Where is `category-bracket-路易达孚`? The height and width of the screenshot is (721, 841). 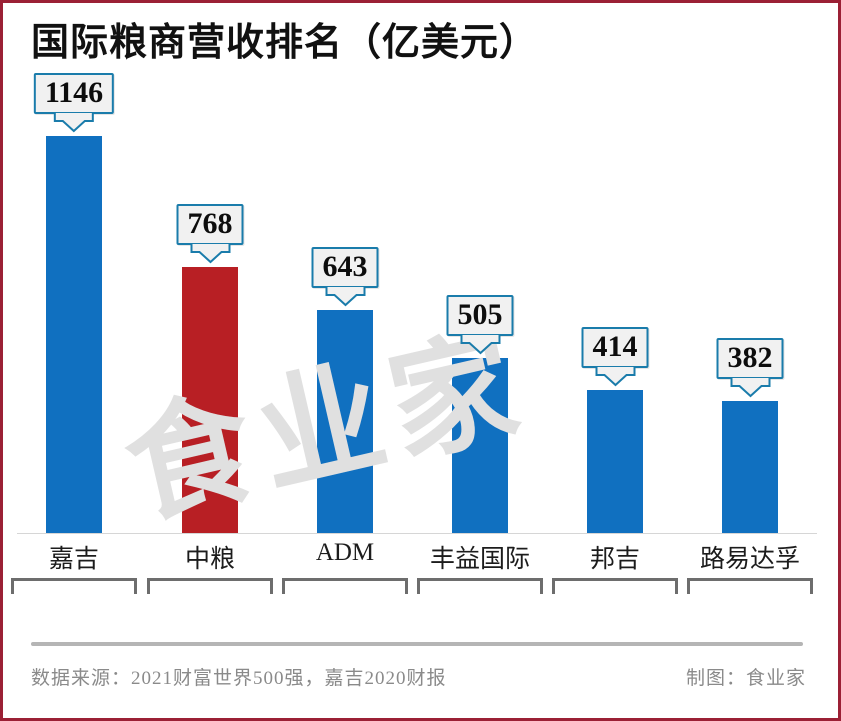
category-bracket-路易达孚 is located at coordinates (750, 586).